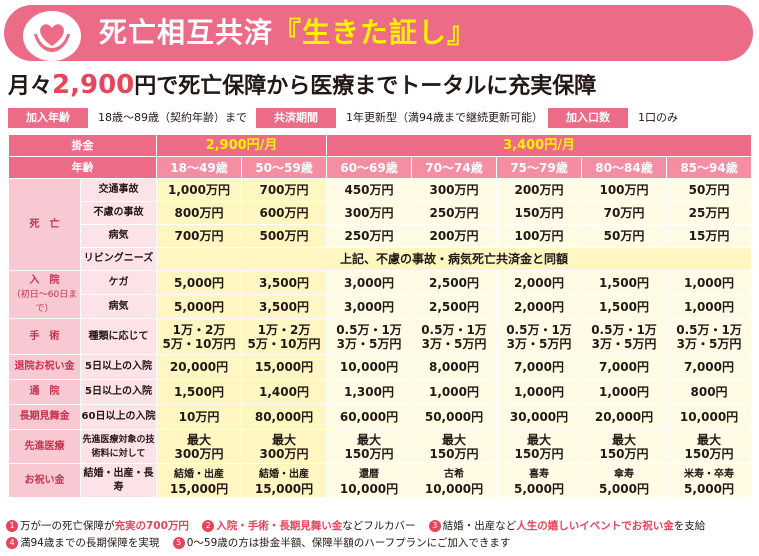  I want to click on cell: 古希 10,000円, so click(454, 480).